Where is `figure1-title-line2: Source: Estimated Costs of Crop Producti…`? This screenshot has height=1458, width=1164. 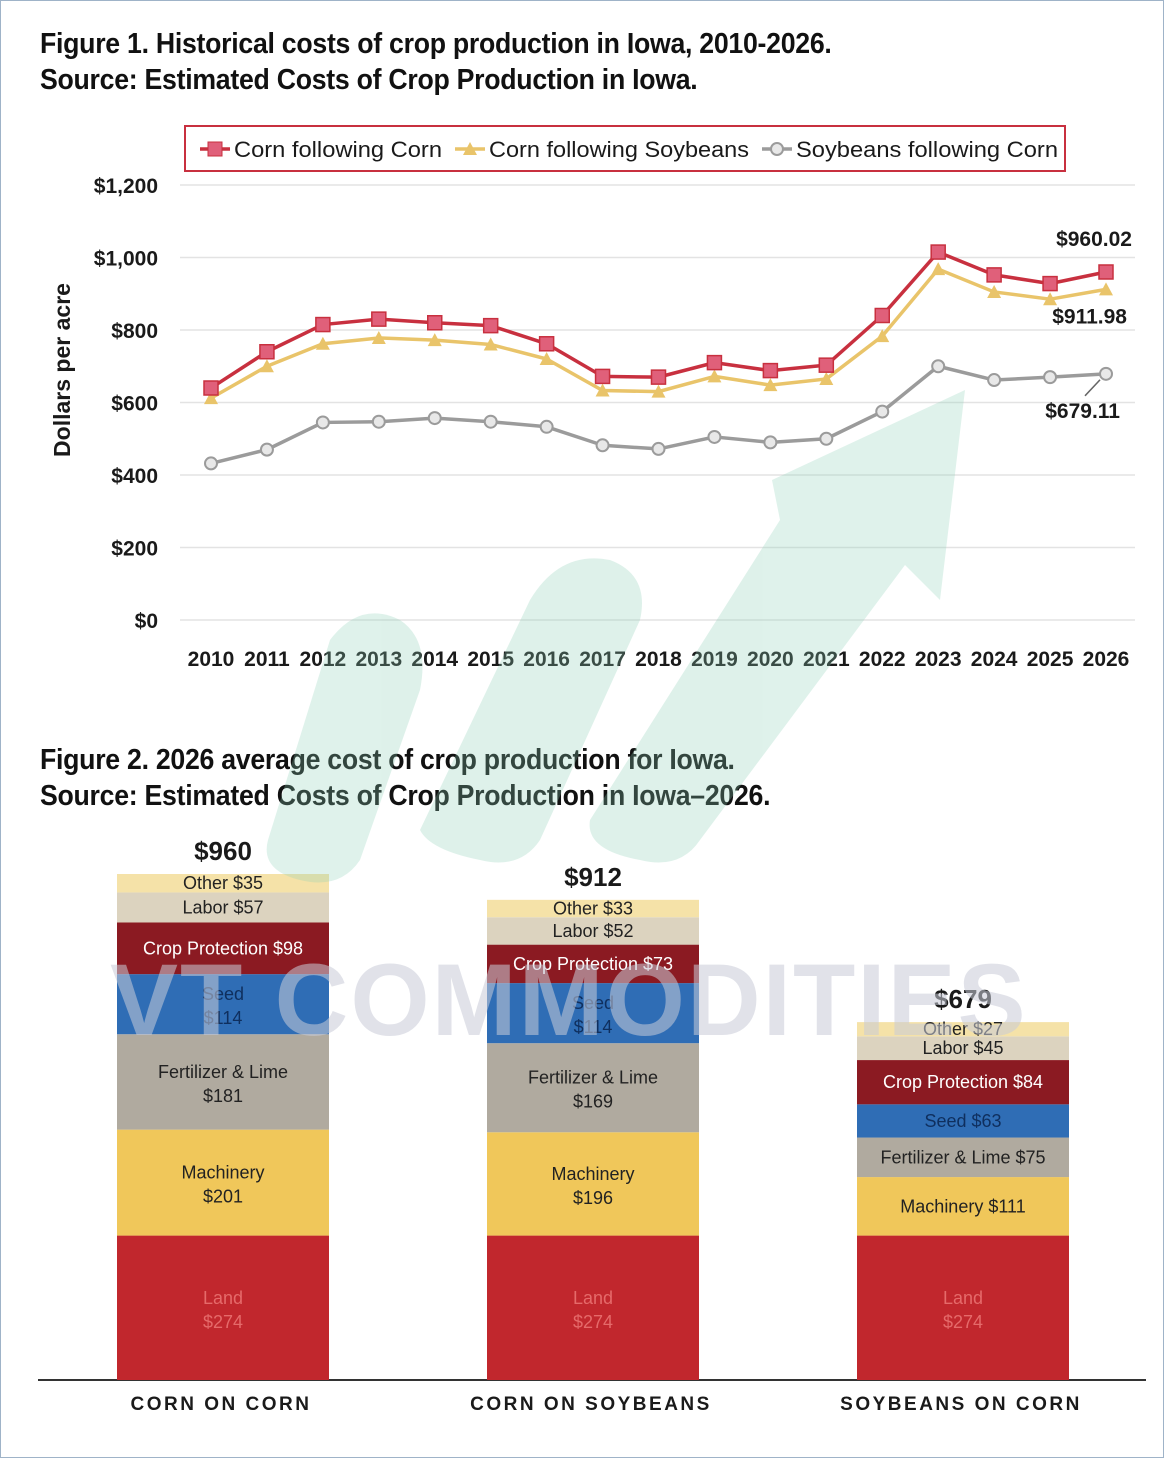 figure1-title-line2: Source: Estimated Costs of Crop Producti… is located at coordinates (369, 80).